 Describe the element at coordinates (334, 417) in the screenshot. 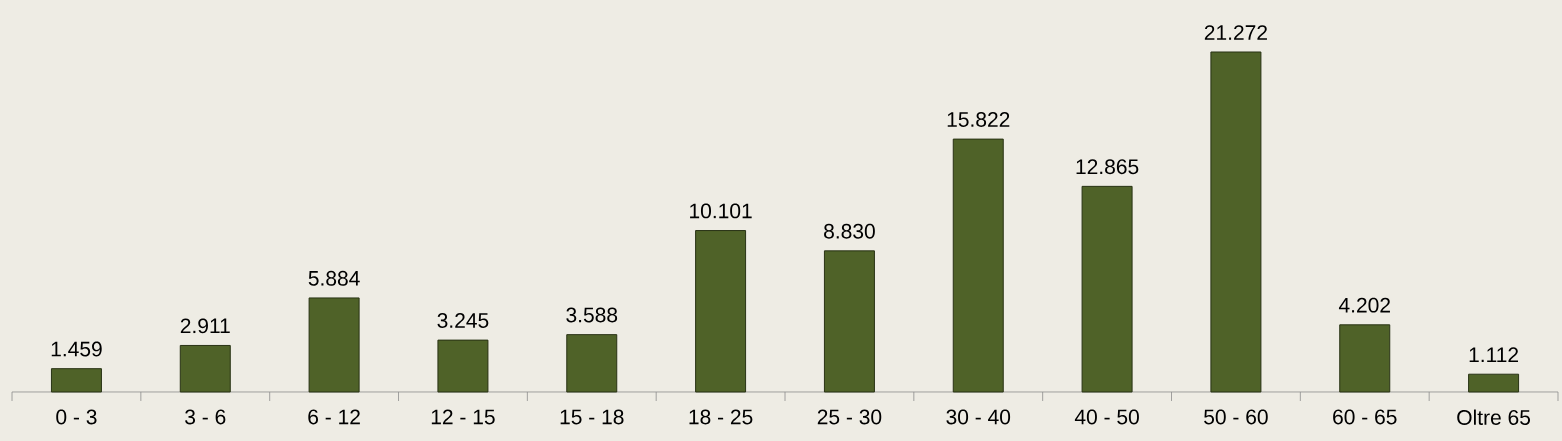

I see `x-tick-label: 6 - 12` at that location.